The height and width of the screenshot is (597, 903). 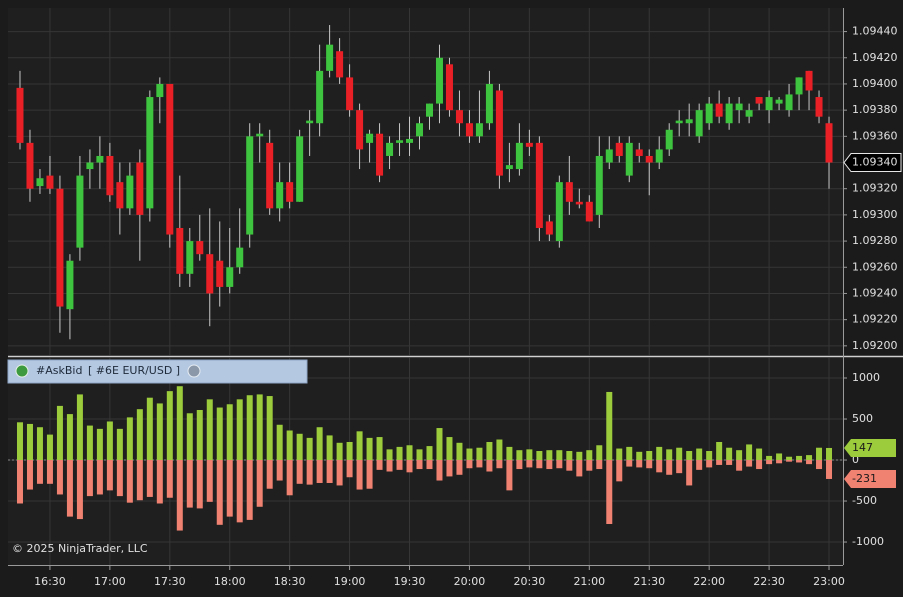 I want to click on x-tick-label: 17:30, so click(x=170, y=581).